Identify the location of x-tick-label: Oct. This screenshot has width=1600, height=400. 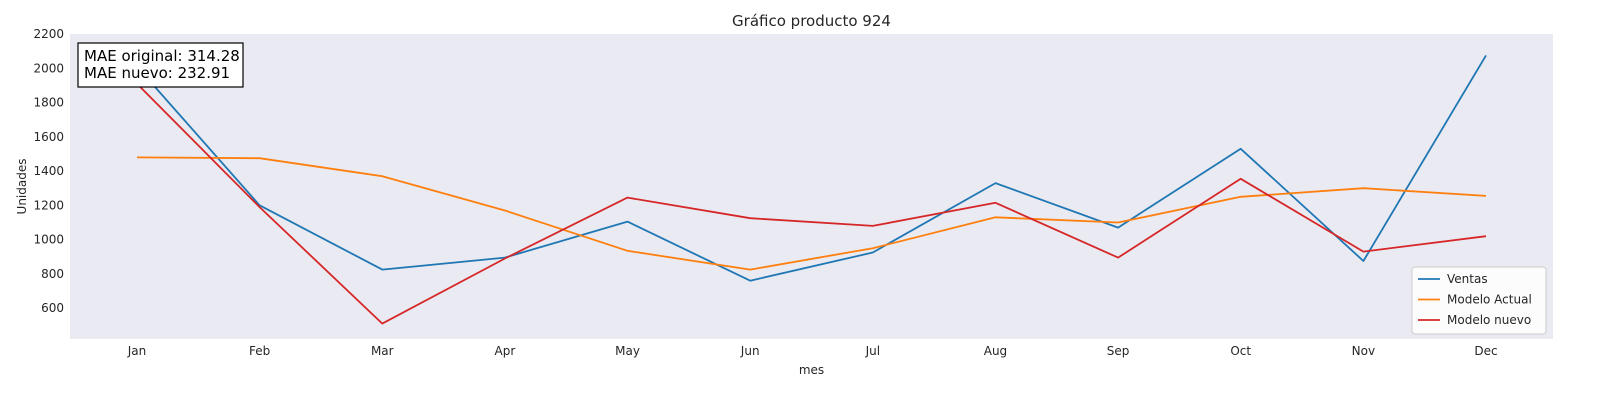
(1240, 351).